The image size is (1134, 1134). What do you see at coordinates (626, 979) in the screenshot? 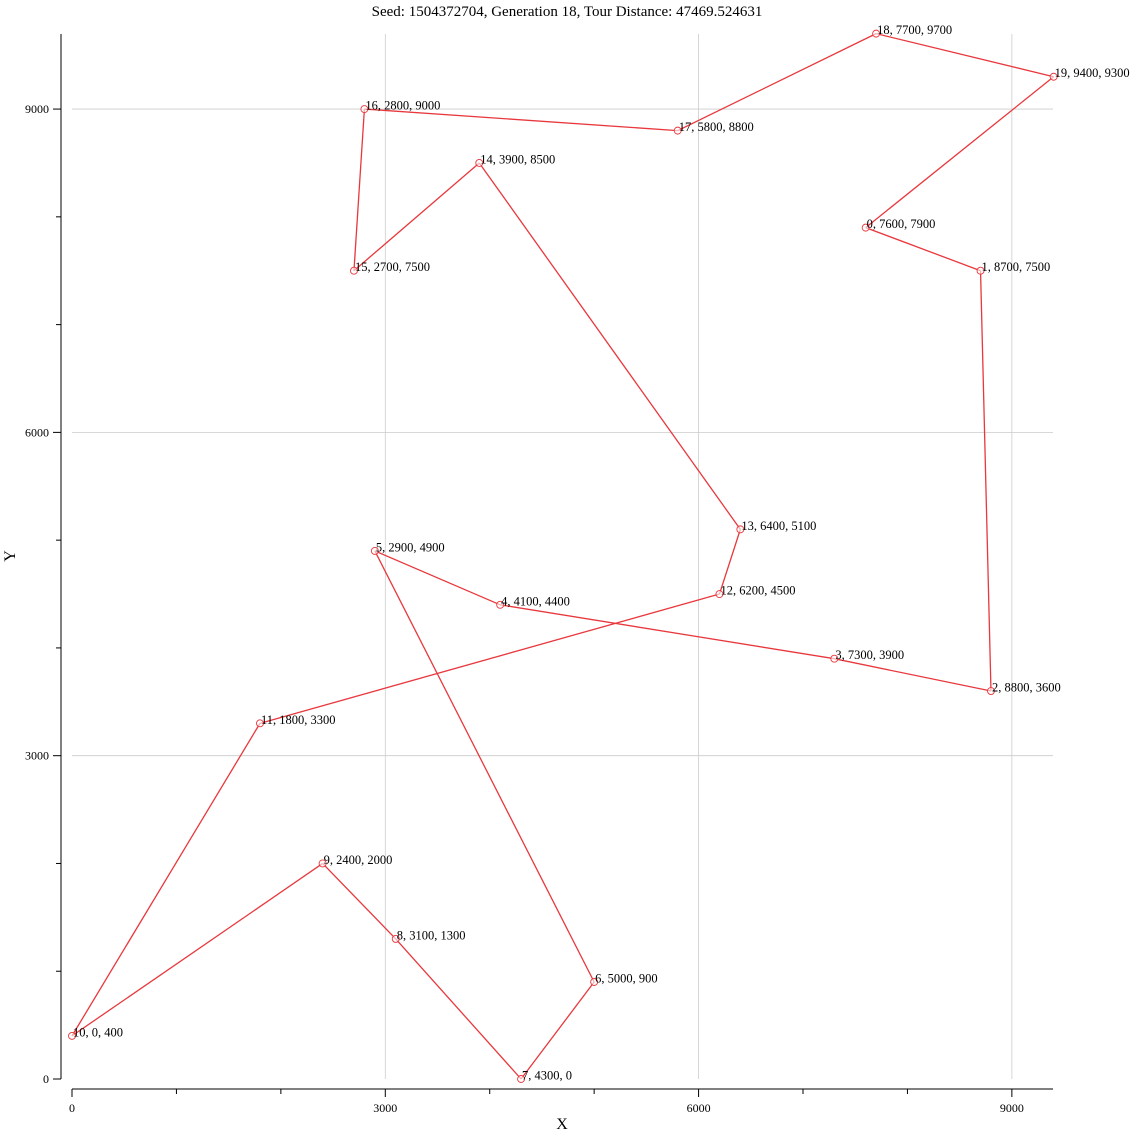
I see `city-label: 6, 5000, 900` at bounding box center [626, 979].